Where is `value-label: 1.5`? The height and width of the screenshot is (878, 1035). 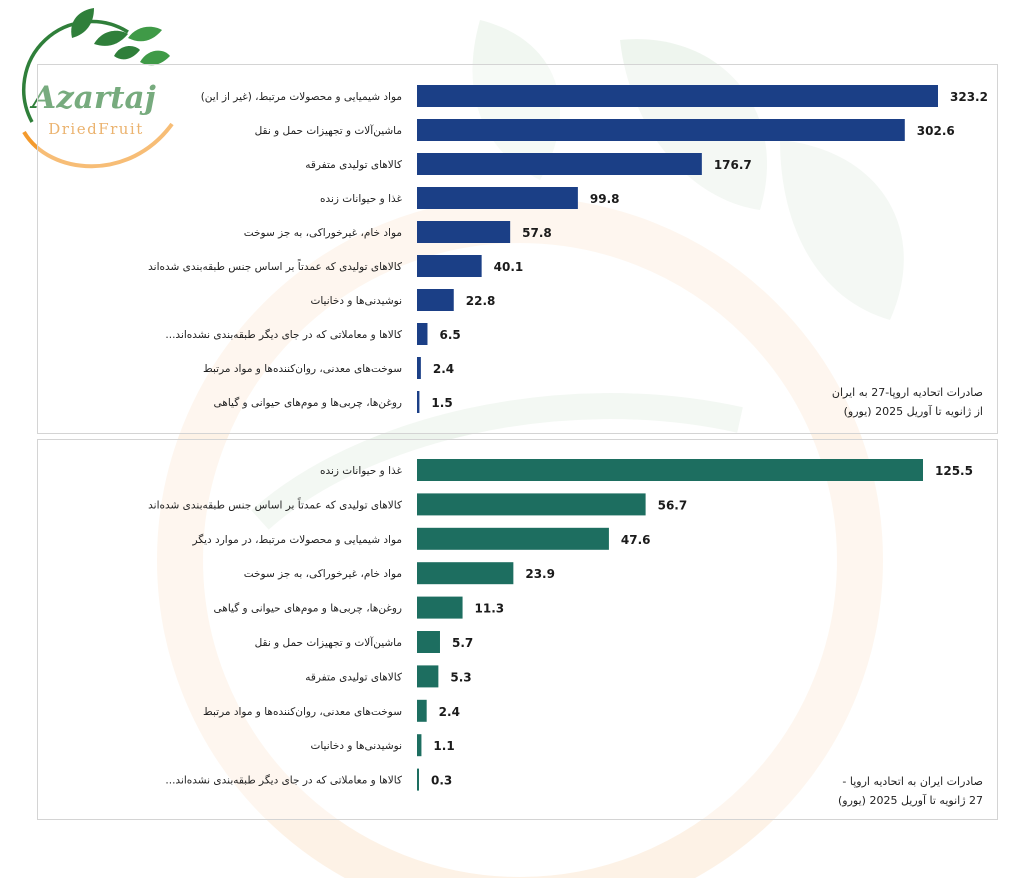 value-label: 1.5 is located at coordinates (441, 403).